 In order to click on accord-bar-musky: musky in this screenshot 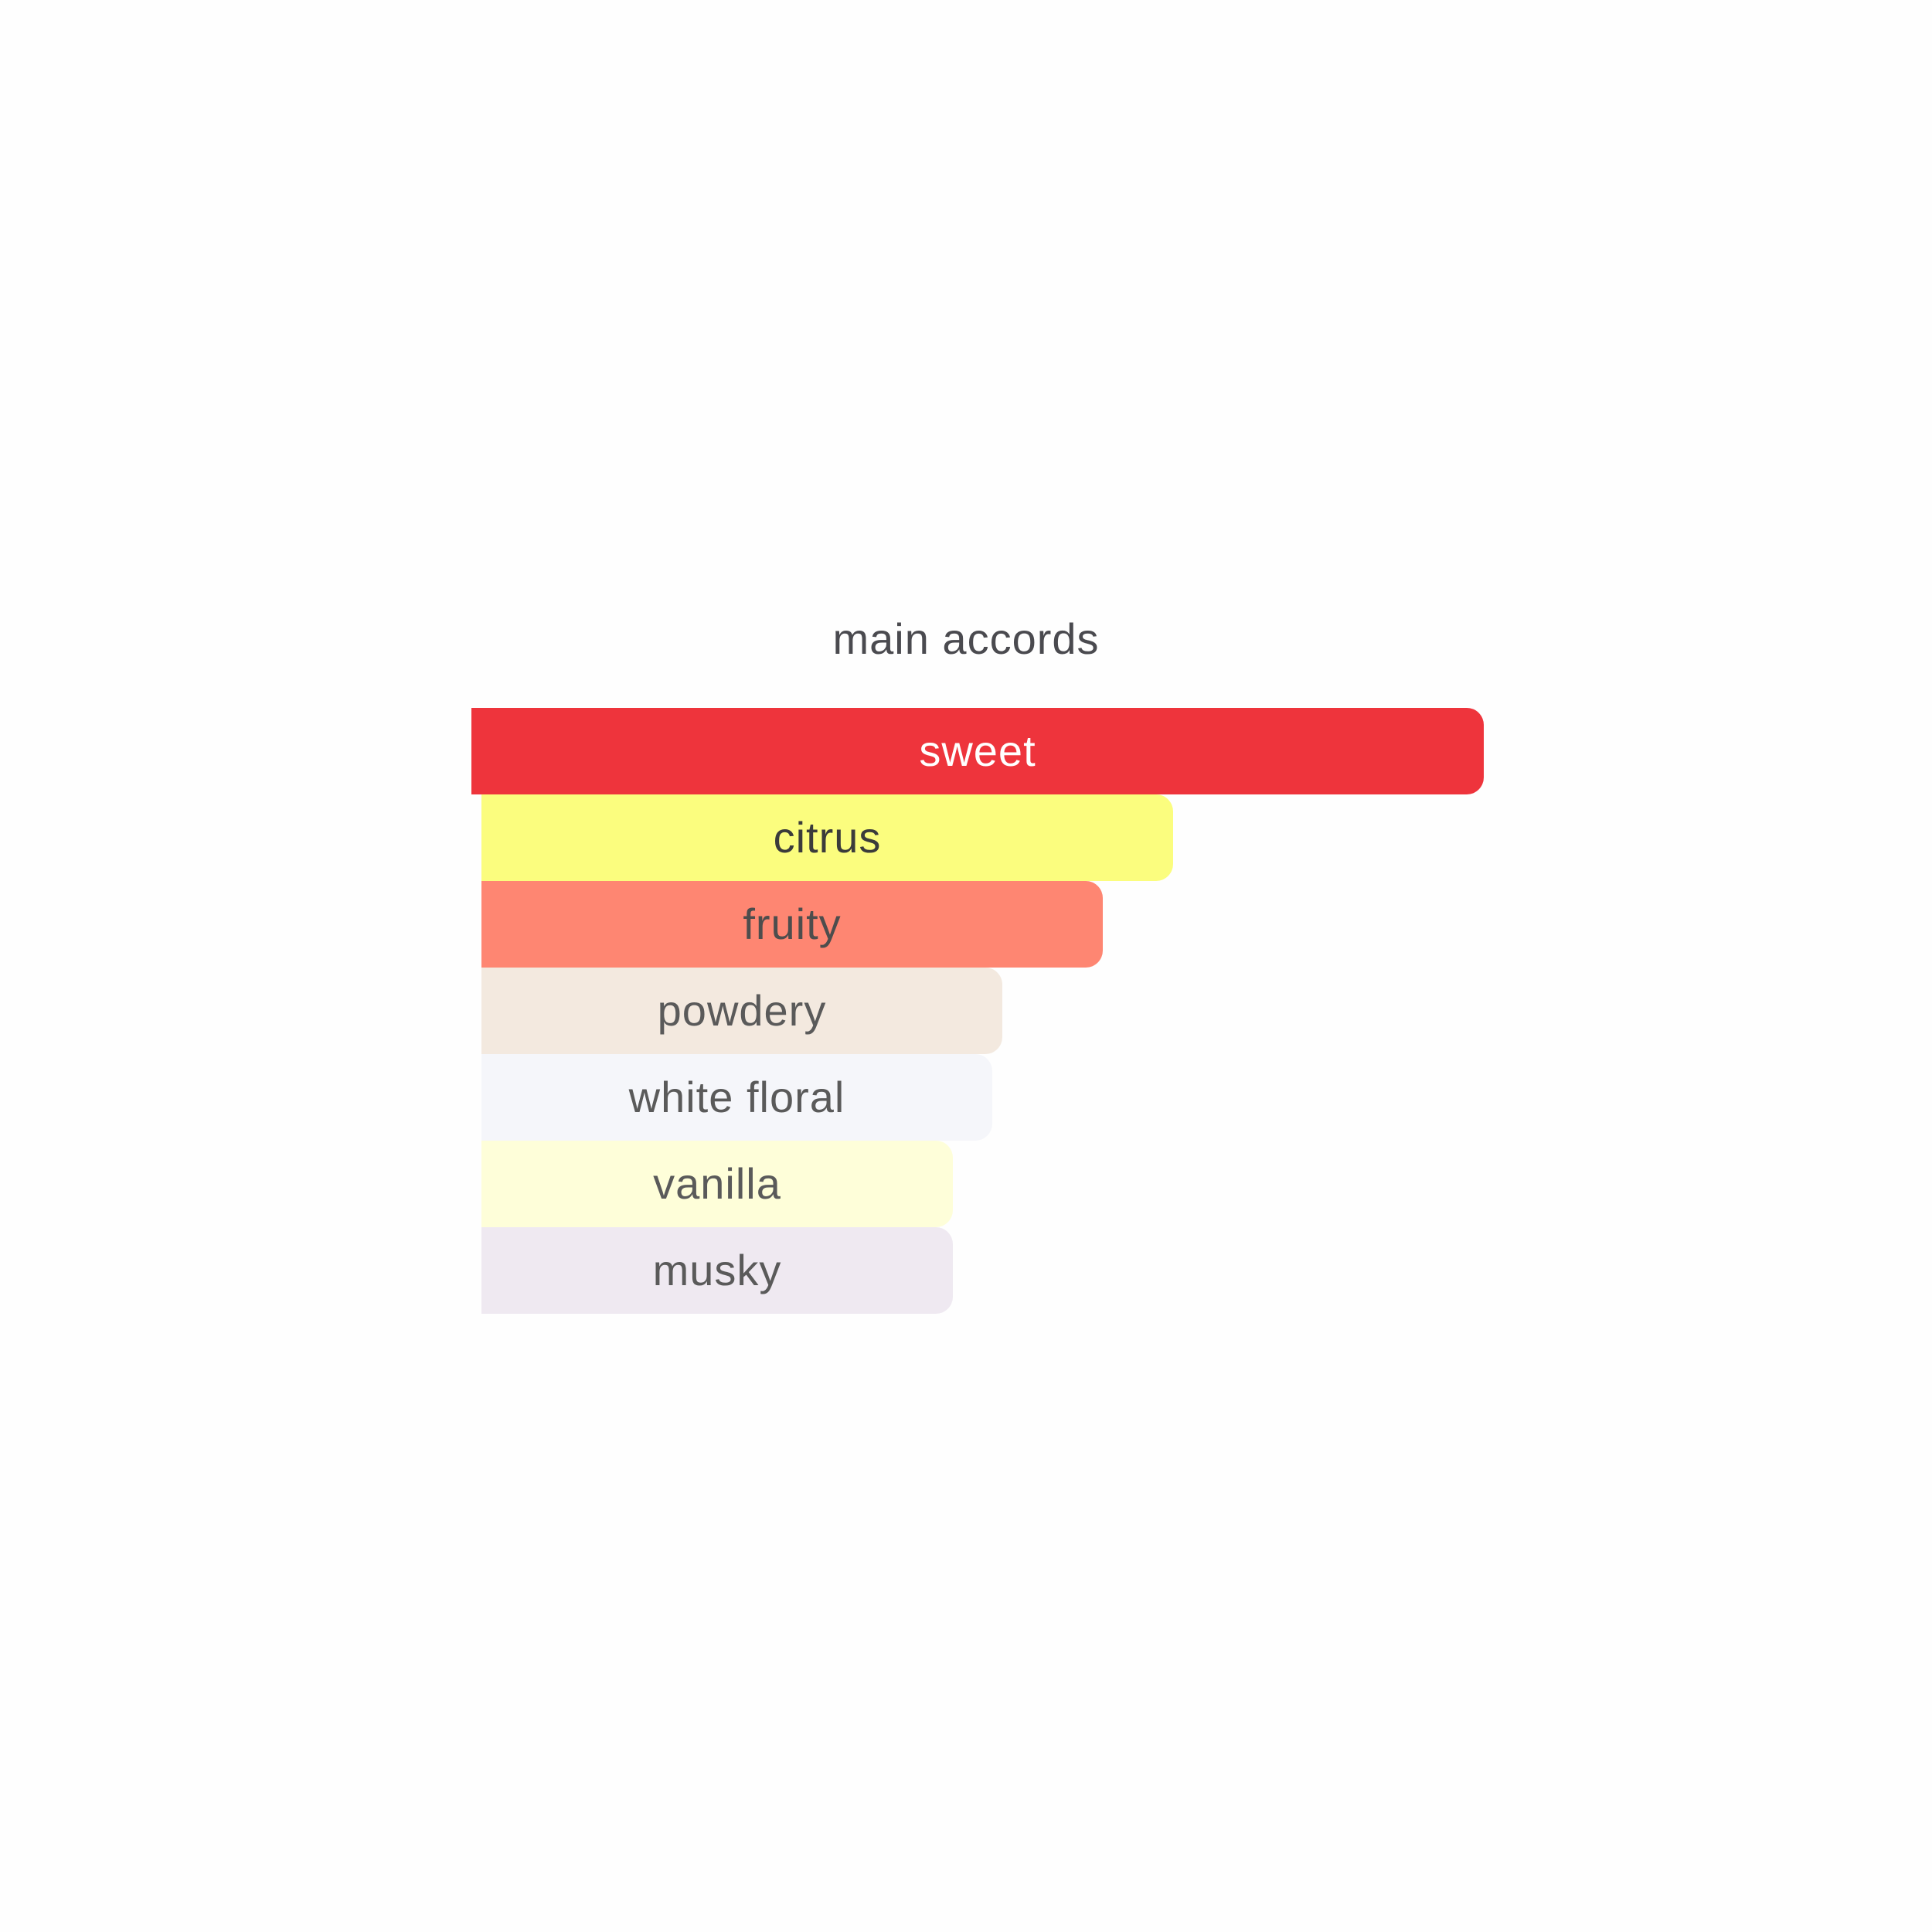, I will do `click(717, 1270)`.